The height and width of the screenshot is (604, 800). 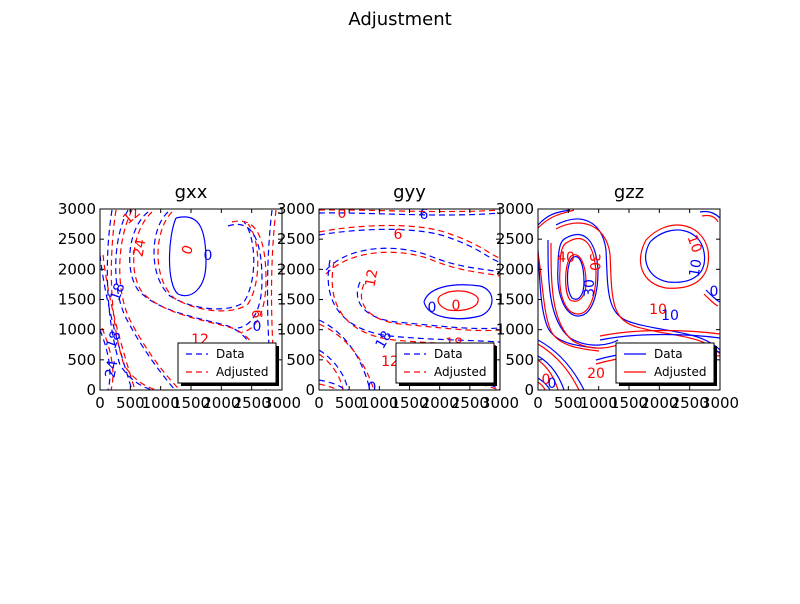 I want to click on legend: Data Adjusted, so click(x=228, y=364).